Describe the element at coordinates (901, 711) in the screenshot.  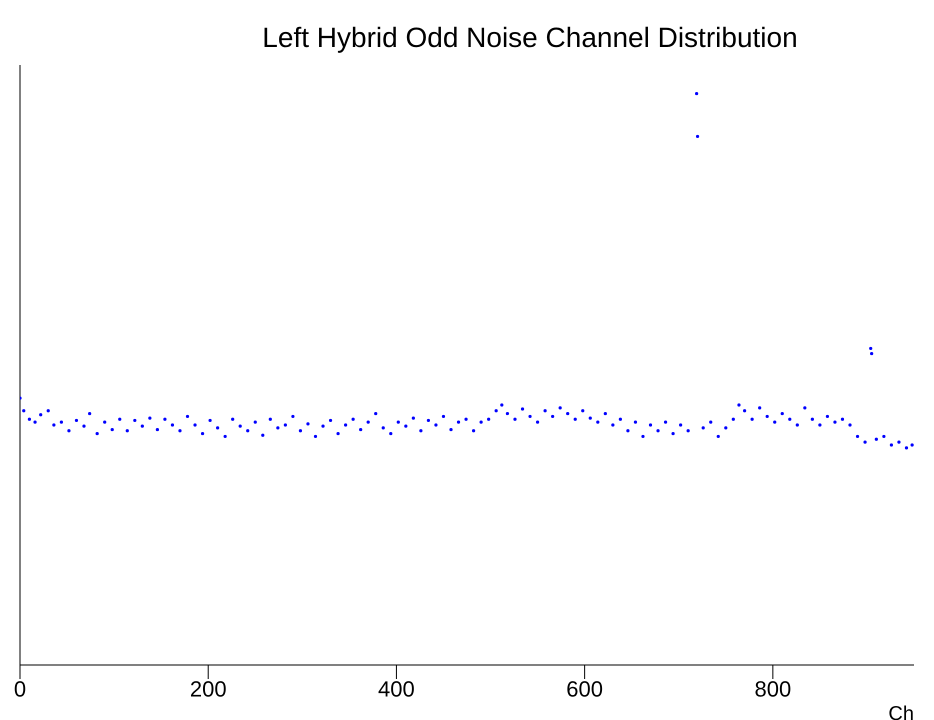
I see `x-axis-title: Ch` at that location.